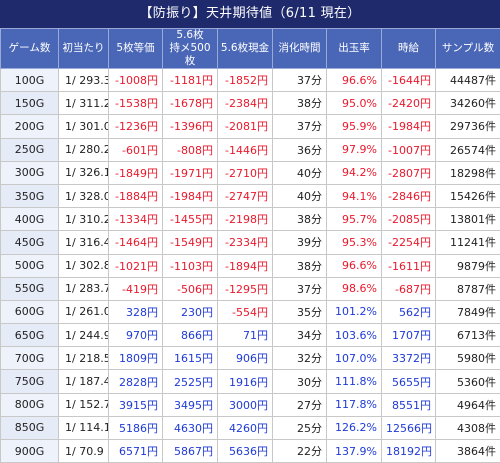 This screenshot has height=463, width=500. Describe the element at coordinates (84, 219) in the screenshot. I see `cell-first-hit: 1/ 310.2` at that location.